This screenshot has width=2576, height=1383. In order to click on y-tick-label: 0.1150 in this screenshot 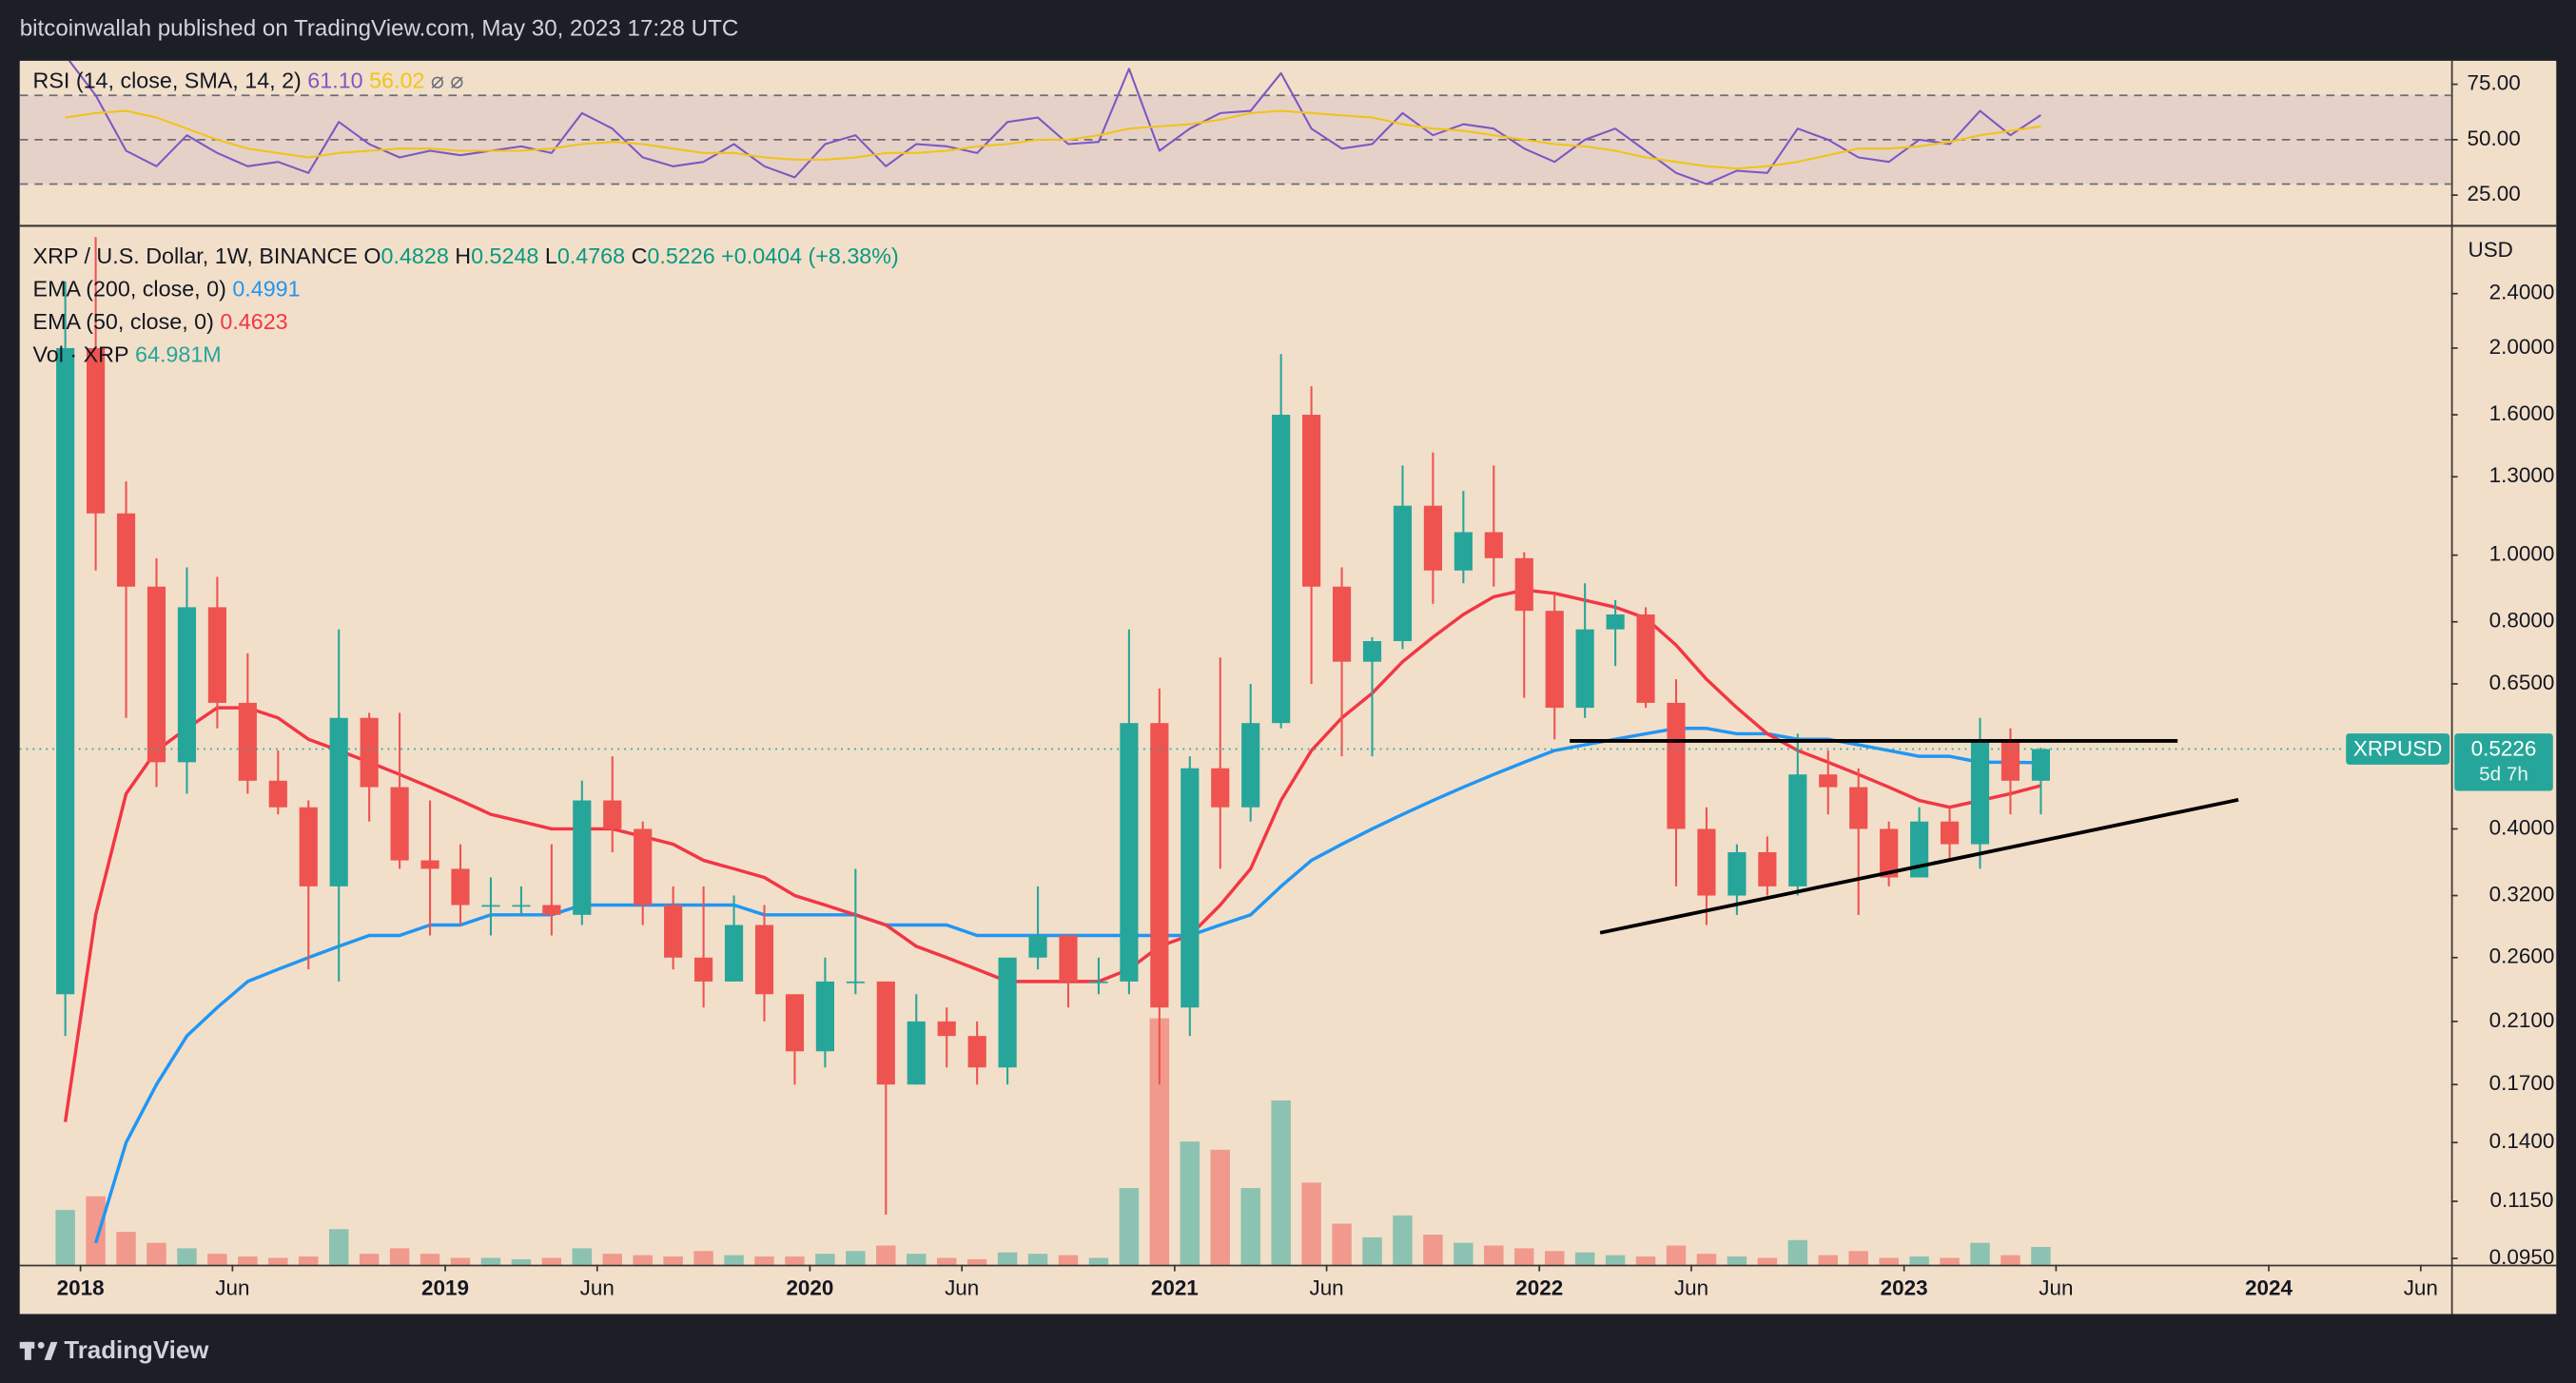, I will do `click(2522, 1200)`.